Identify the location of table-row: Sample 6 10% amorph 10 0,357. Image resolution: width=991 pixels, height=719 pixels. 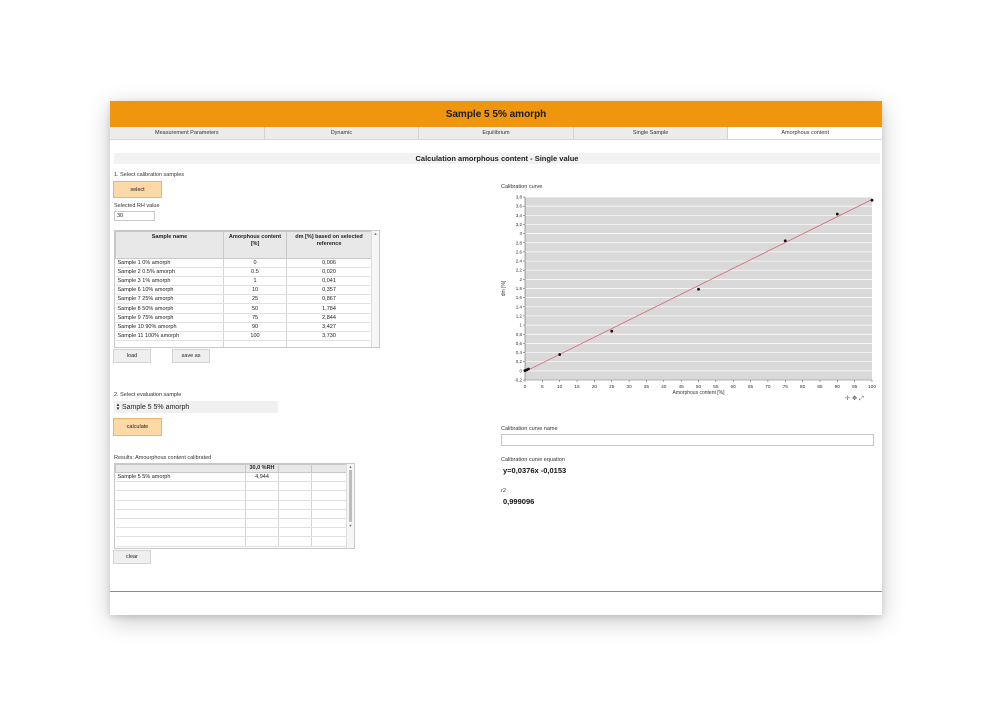
(243, 290).